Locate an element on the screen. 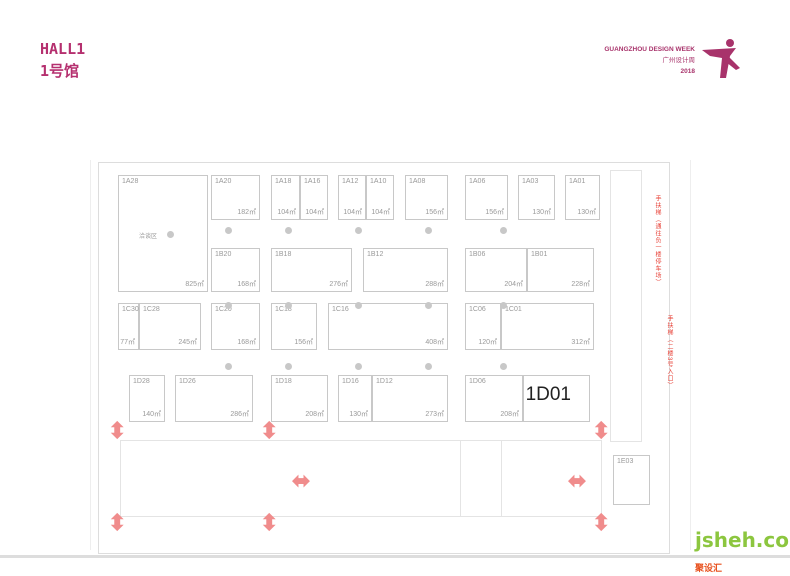  booth-area: 286㎡ is located at coordinates (239, 414).